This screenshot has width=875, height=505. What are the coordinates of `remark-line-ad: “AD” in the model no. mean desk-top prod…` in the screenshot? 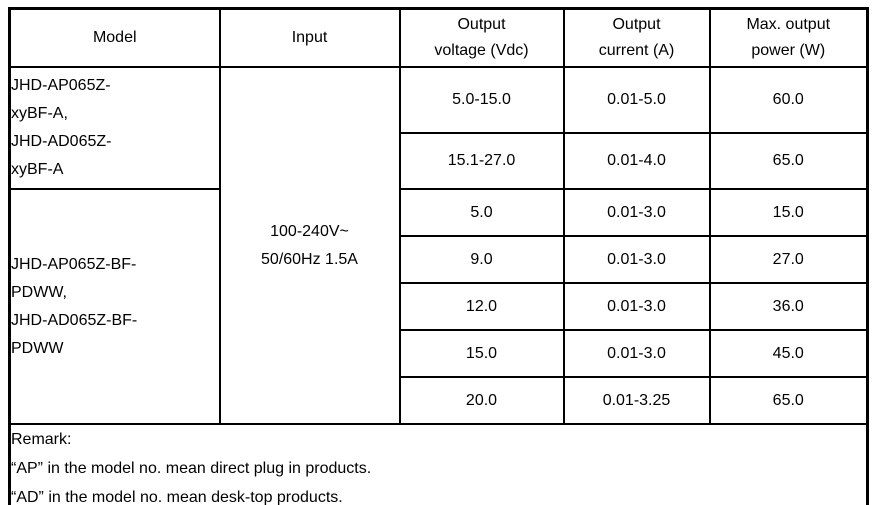 It's located at (177, 497).